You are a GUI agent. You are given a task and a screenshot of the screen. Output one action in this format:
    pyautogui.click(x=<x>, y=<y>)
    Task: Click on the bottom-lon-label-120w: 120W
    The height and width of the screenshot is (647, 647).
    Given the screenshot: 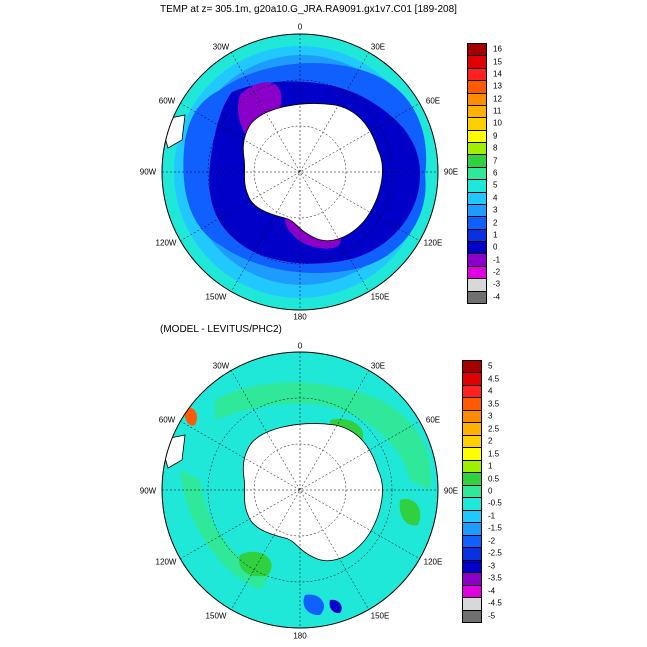 What is the action you would take?
    pyautogui.click(x=166, y=562)
    